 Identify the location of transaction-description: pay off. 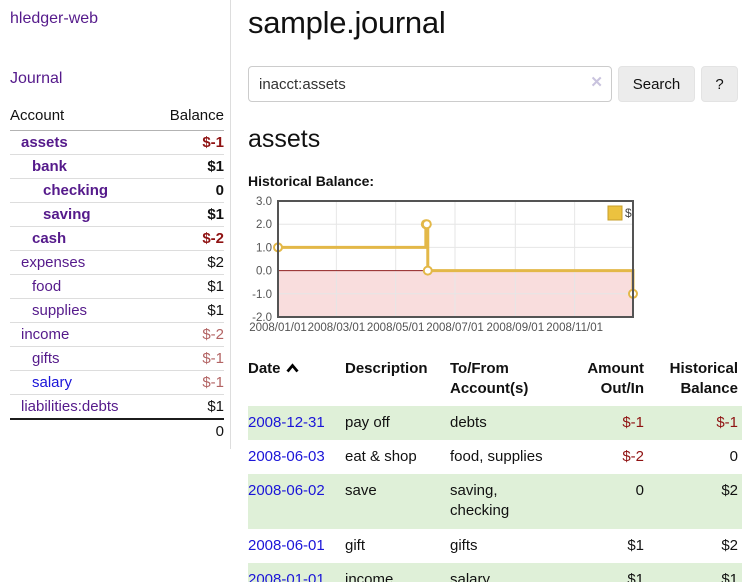
(367, 422).